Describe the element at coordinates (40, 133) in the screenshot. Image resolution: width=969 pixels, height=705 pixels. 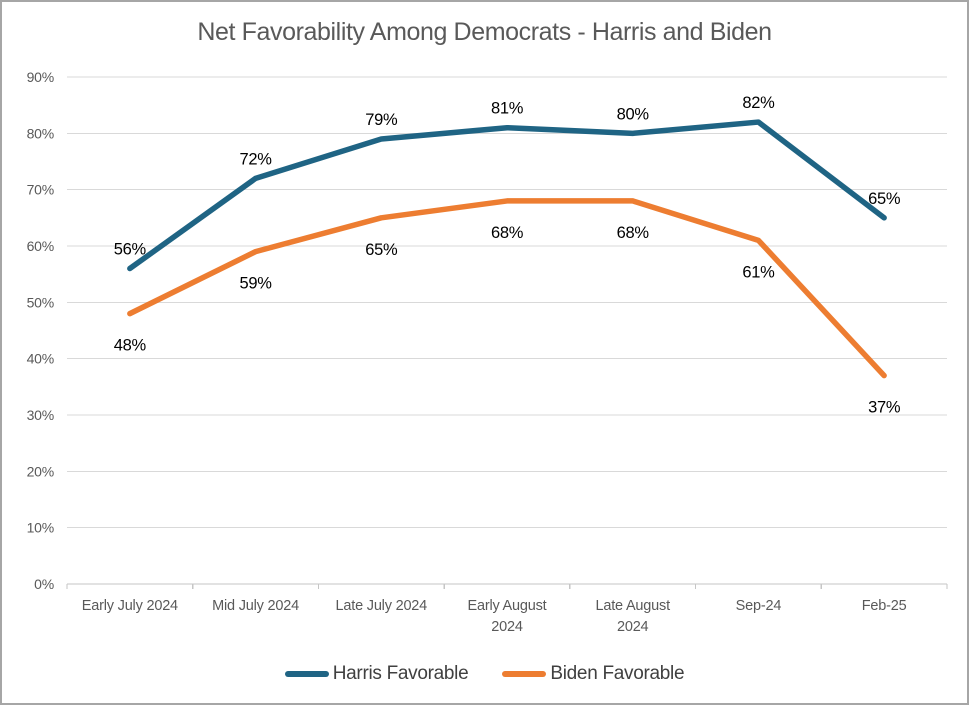
I see `y-axis-tick-label: 80%` at that location.